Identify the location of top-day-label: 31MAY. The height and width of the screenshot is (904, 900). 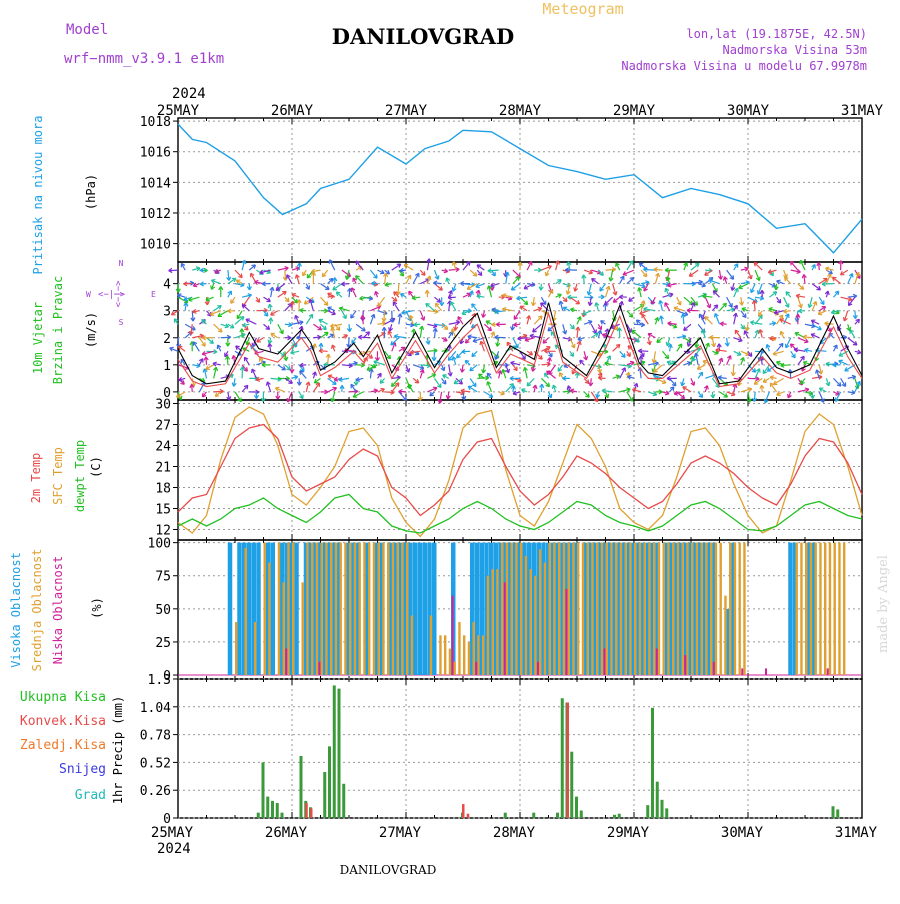
(862, 111).